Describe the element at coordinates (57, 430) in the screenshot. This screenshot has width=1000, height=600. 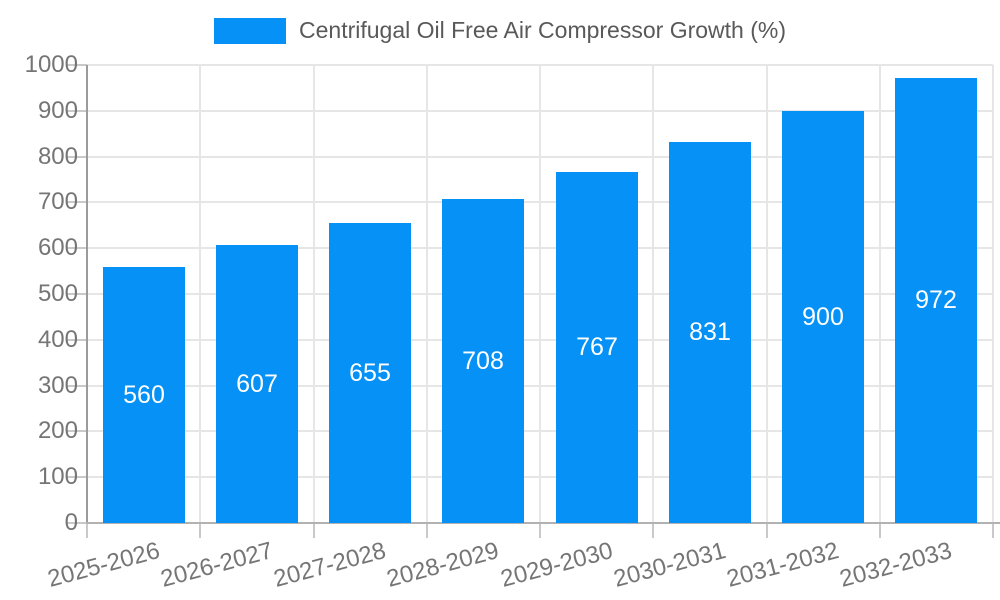
I see `y-axis-label: 200` at that location.